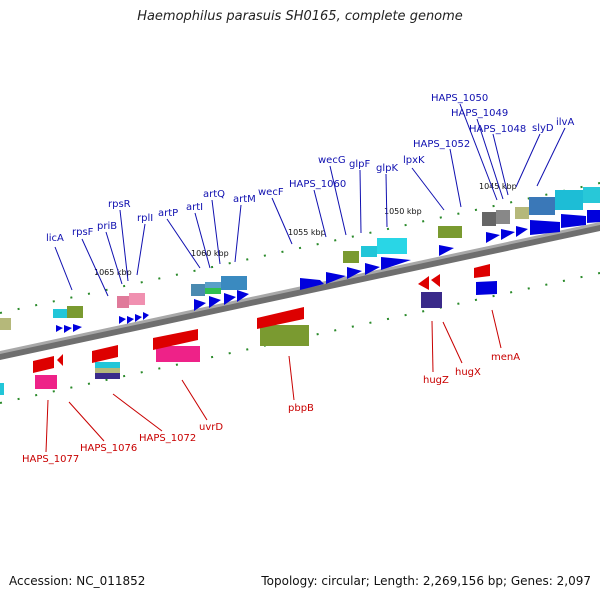  What do you see at coordinates (359, 164) in the screenshot?
I see `gene-label-glpF: glpF` at bounding box center [359, 164].